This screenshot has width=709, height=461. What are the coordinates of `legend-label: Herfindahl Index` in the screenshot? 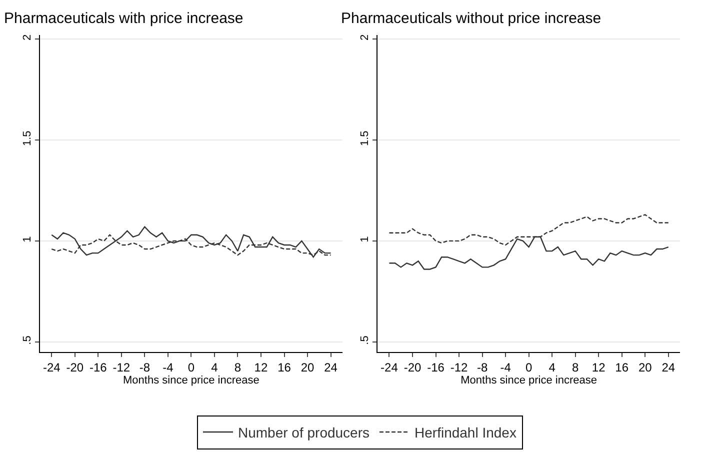 It's located at (465, 432).